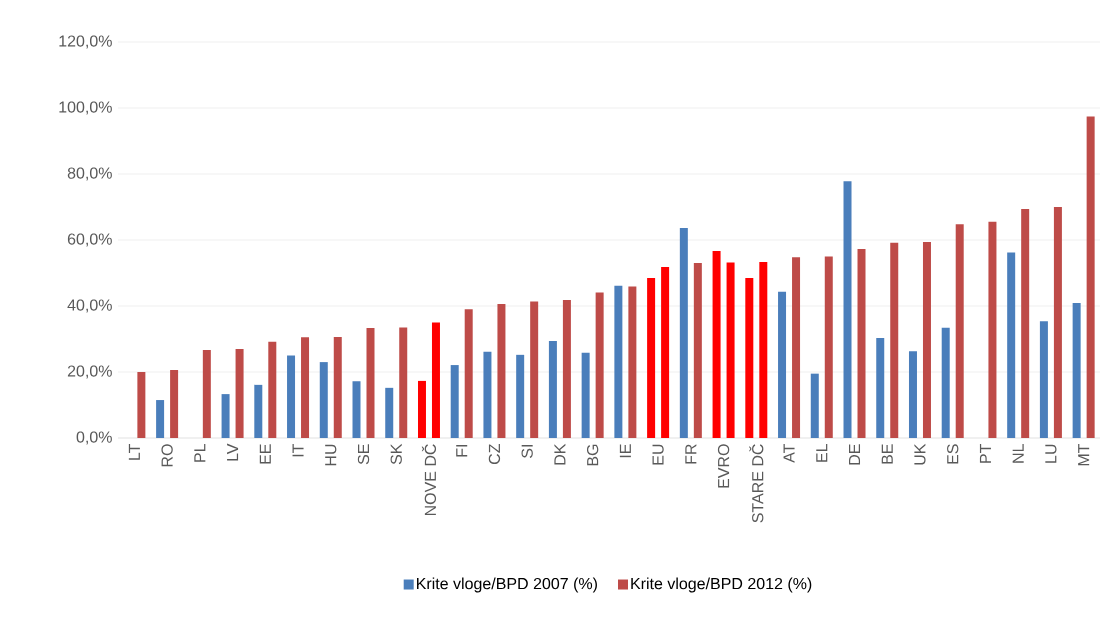  I want to click on x-tick-label: LV, so click(233, 452).